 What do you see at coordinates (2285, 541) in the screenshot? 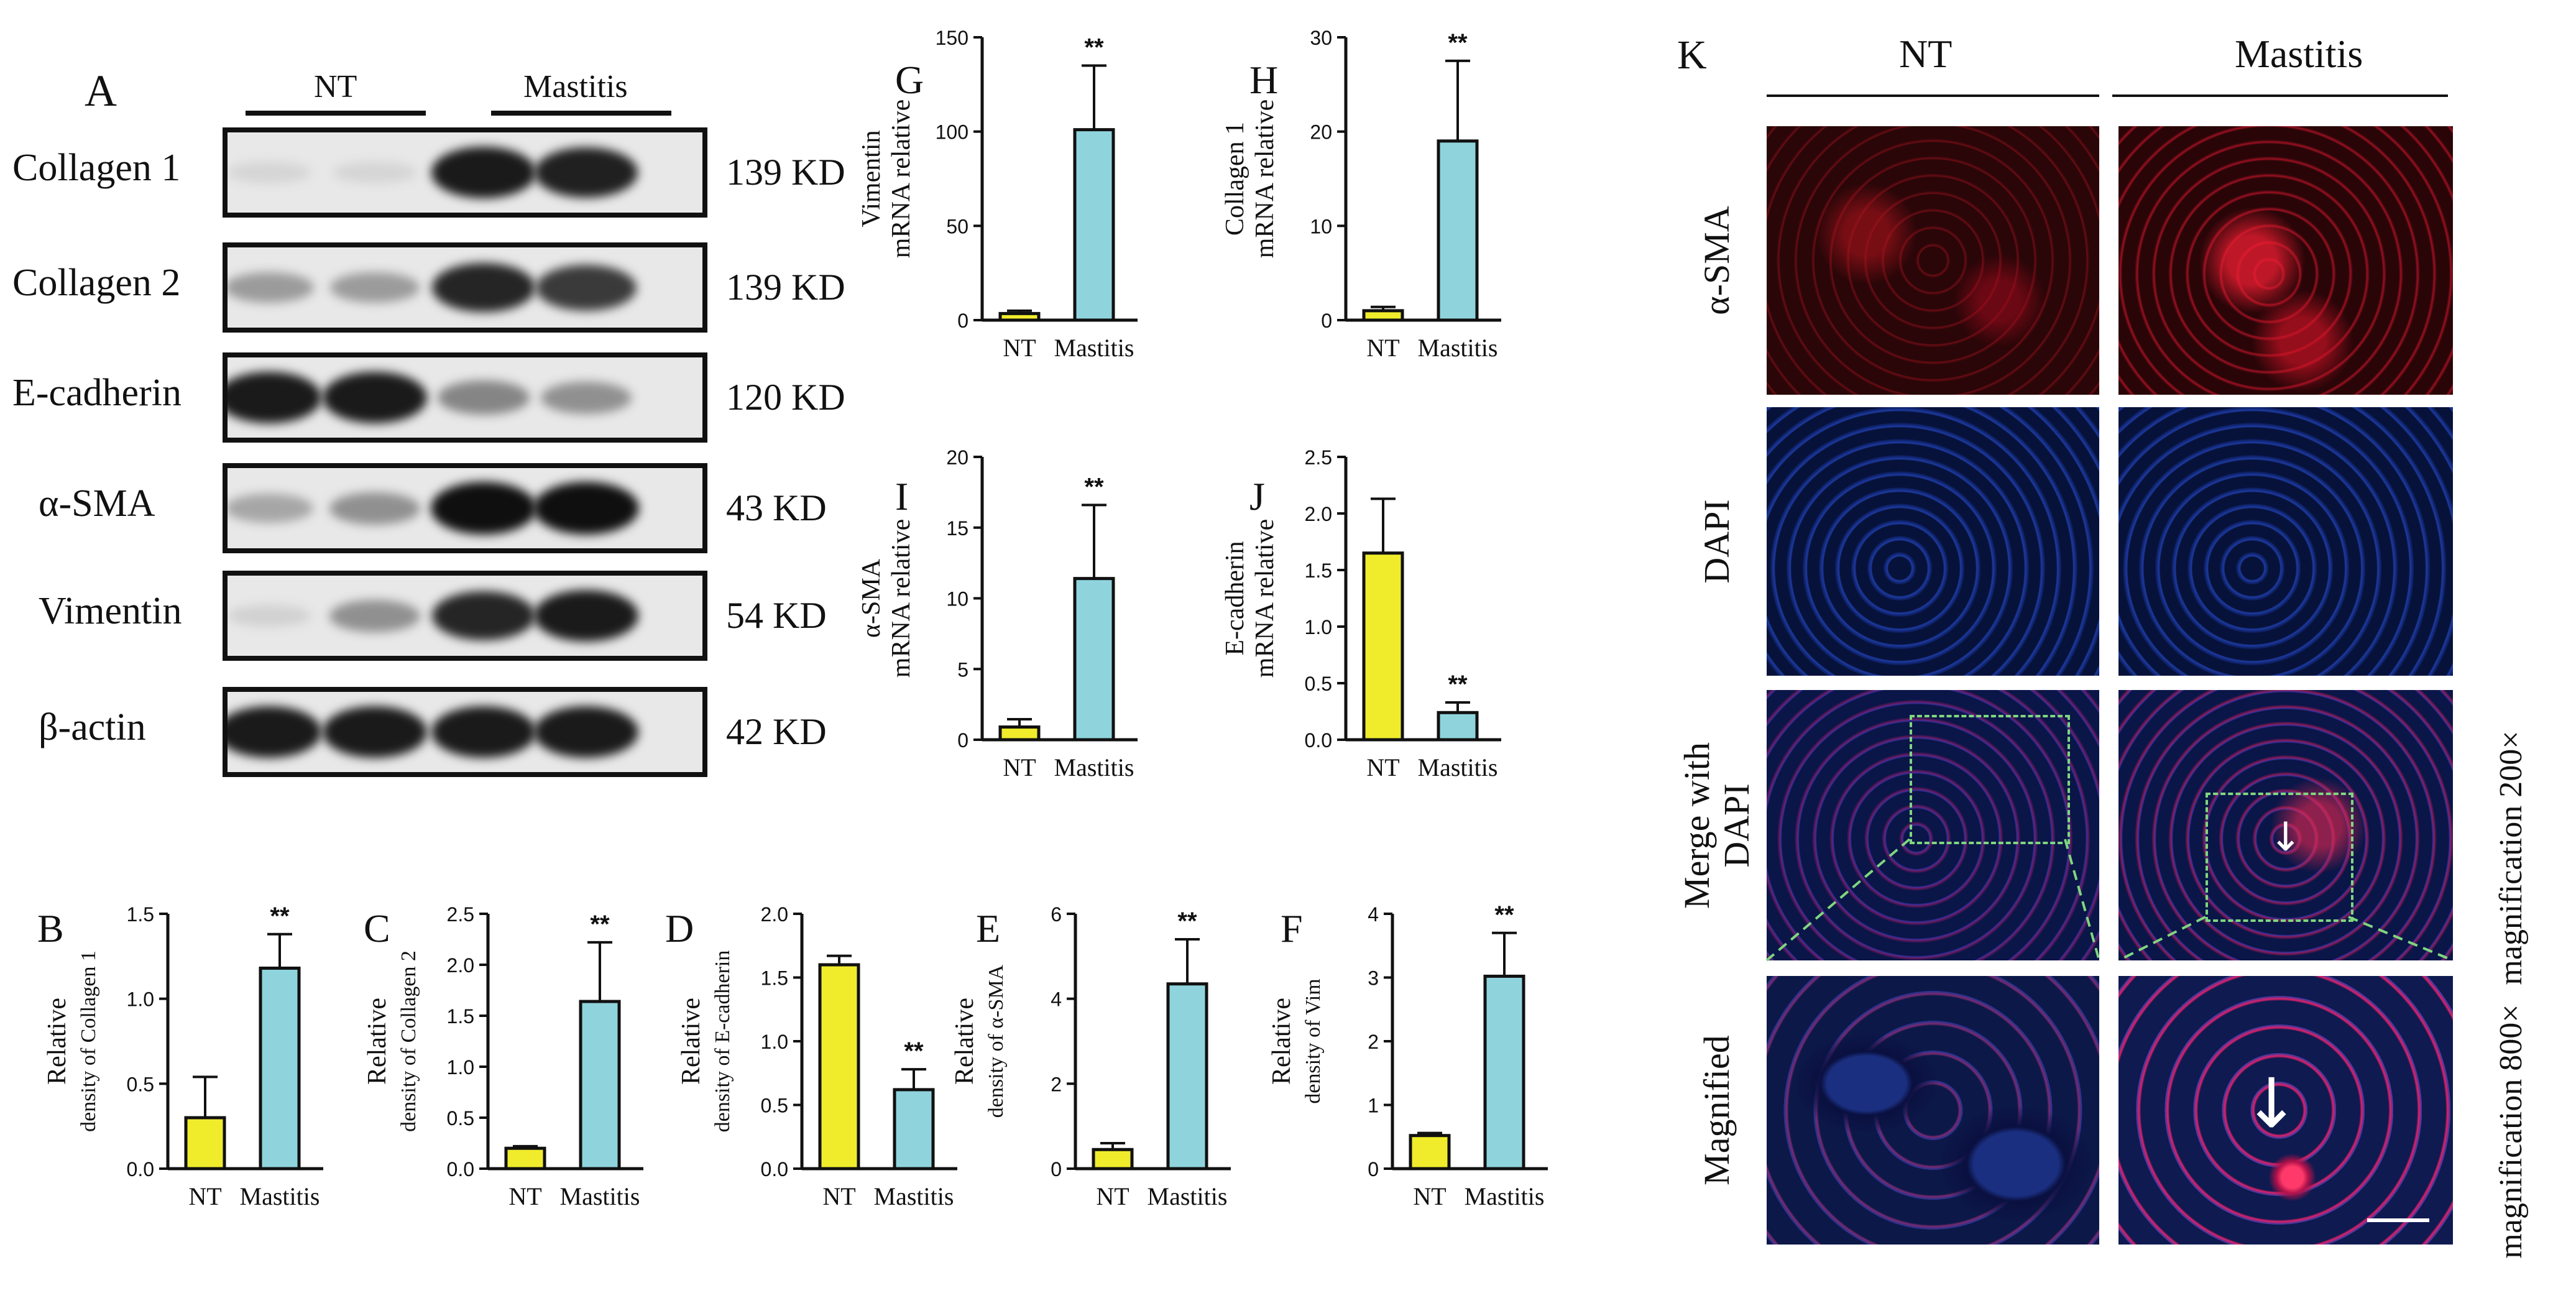
I see `if-image-blue-mastitis` at bounding box center [2285, 541].